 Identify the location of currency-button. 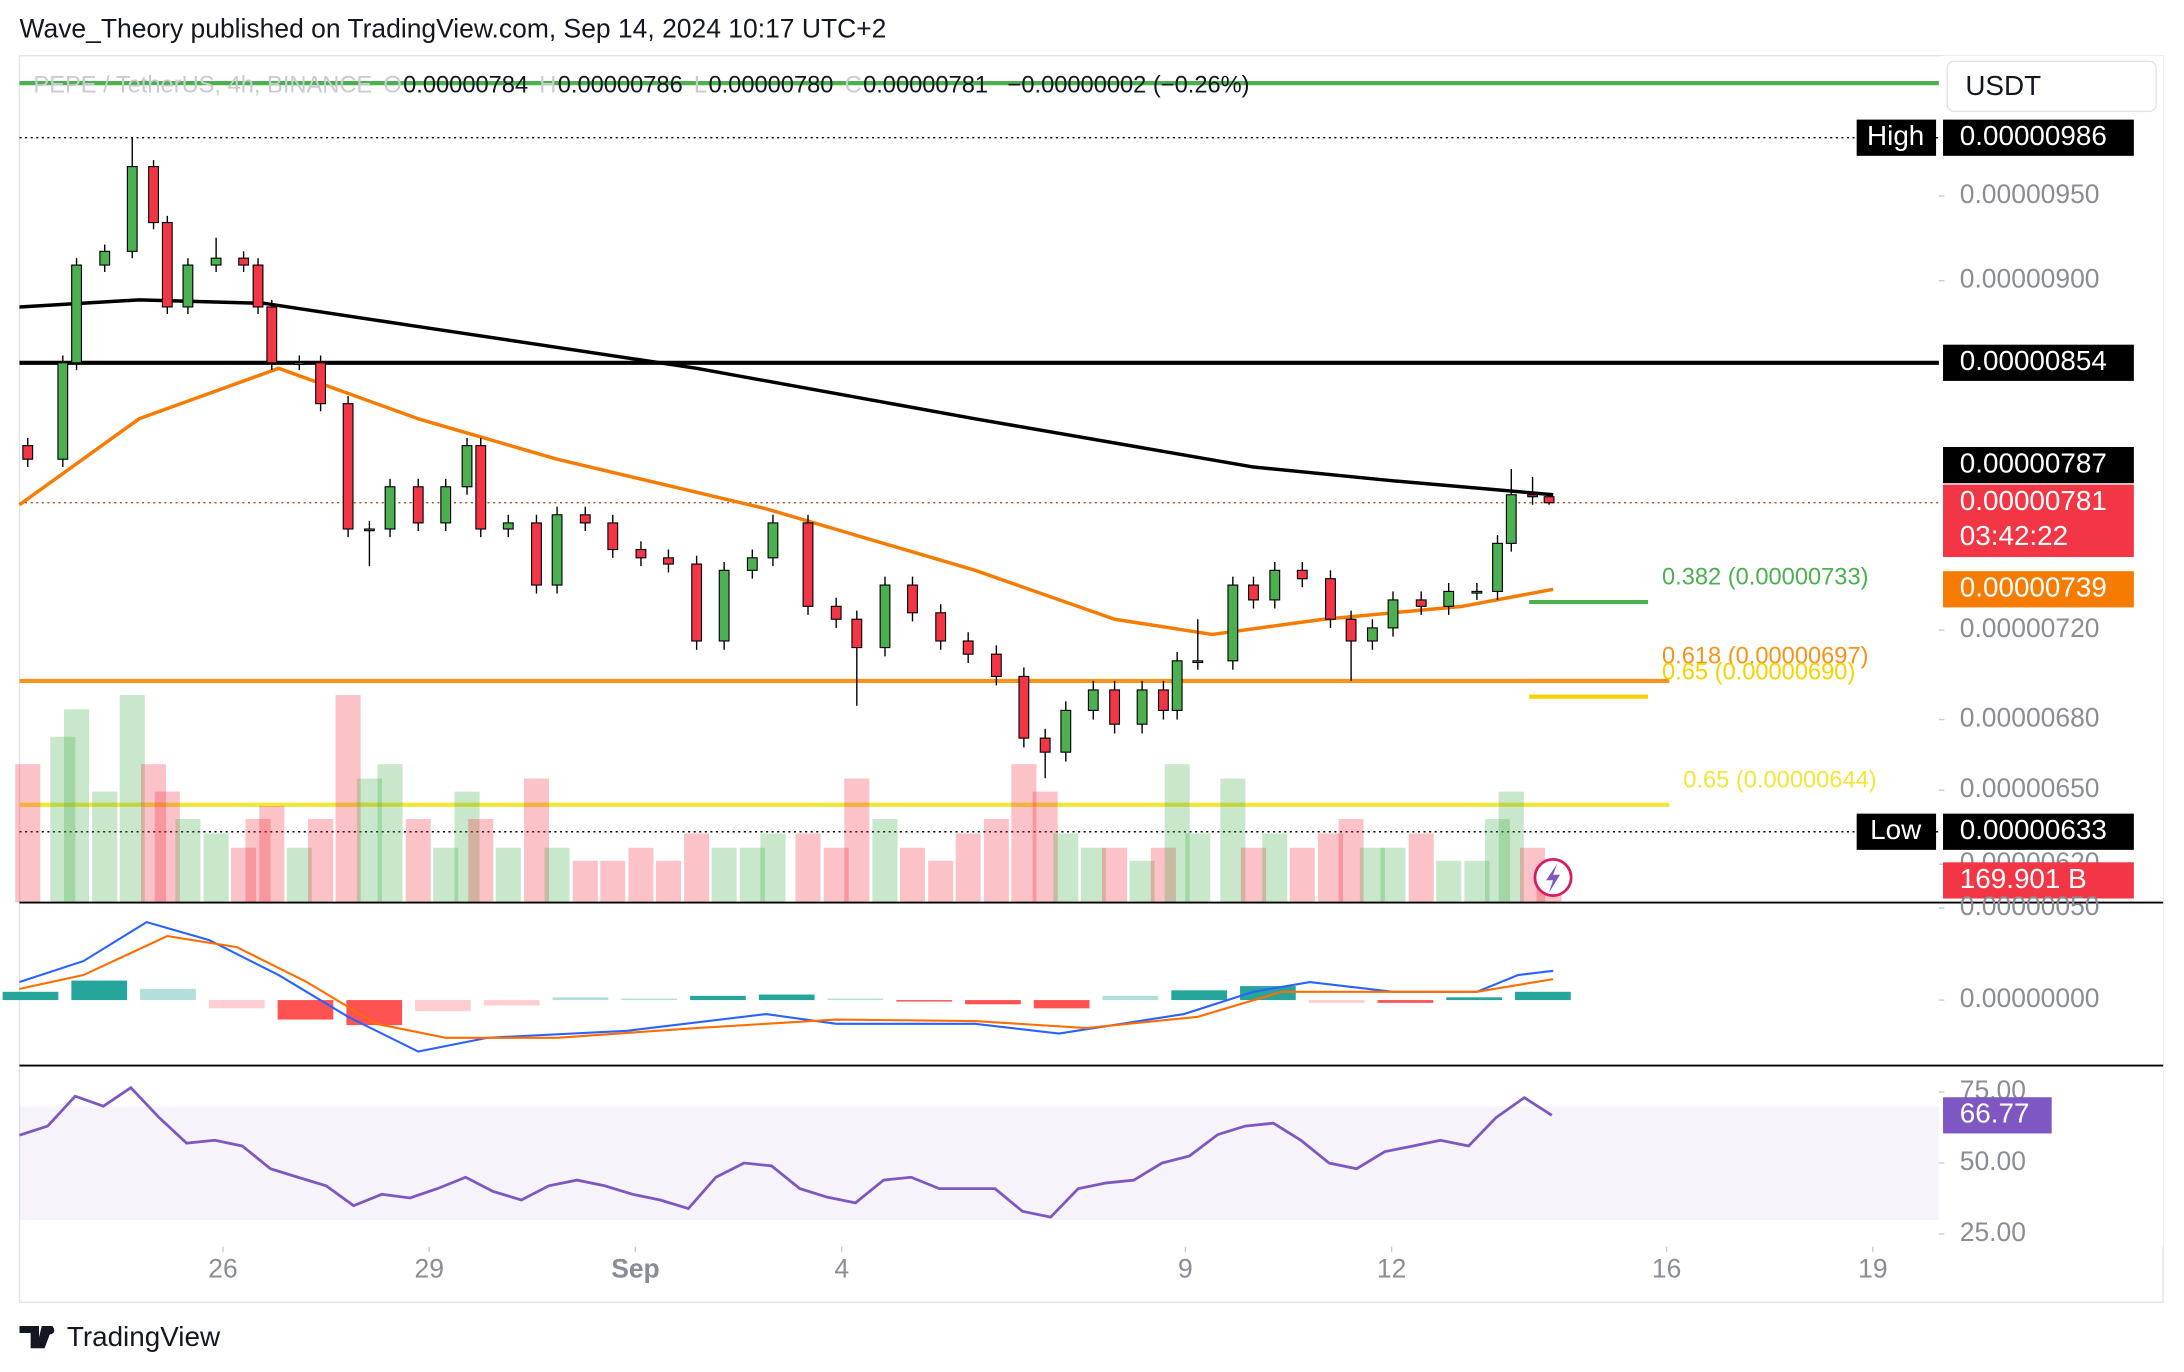
(2051, 86).